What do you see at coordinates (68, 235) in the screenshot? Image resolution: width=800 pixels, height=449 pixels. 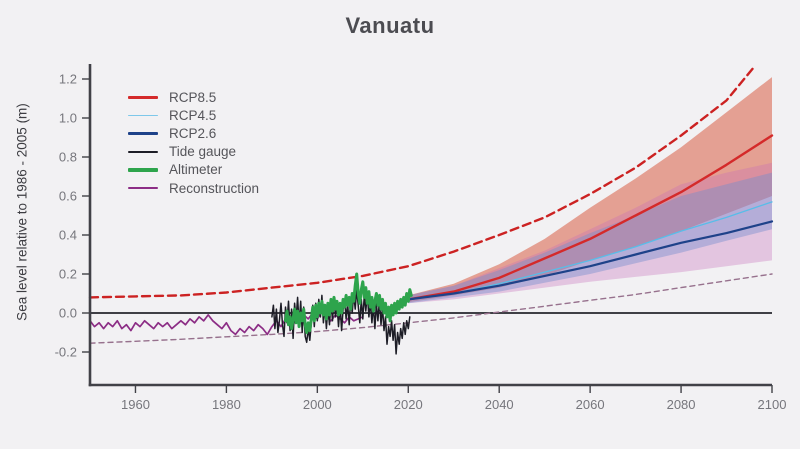 I see `y-tick-label: 0.4` at bounding box center [68, 235].